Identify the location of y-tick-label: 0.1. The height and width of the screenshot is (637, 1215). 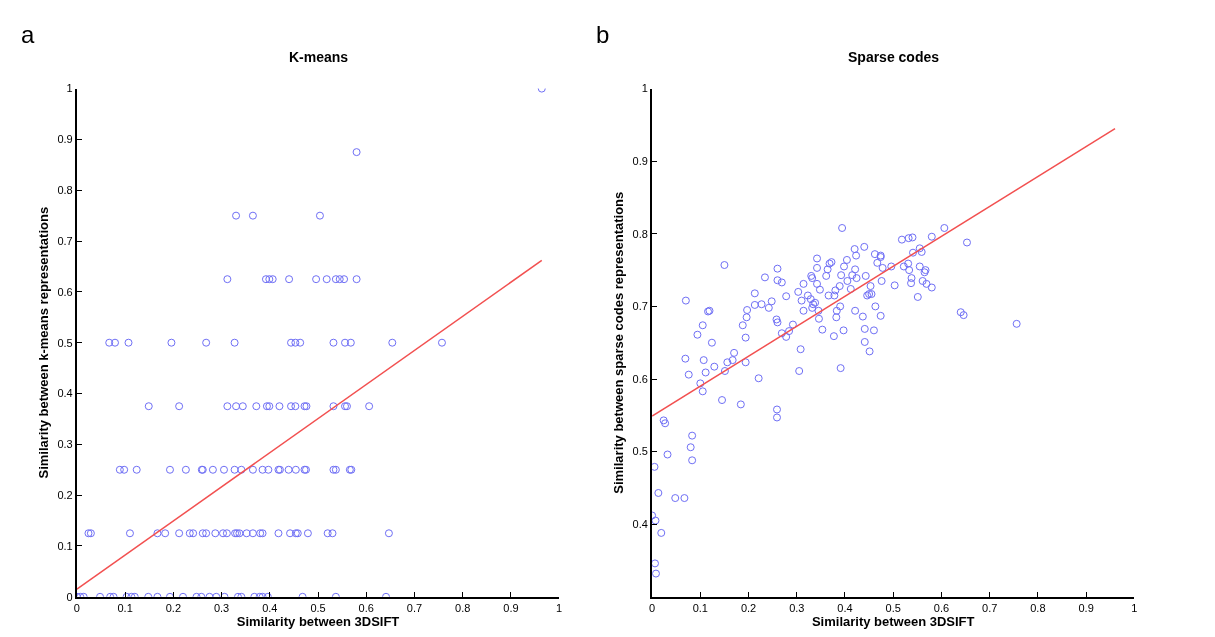
(65, 545).